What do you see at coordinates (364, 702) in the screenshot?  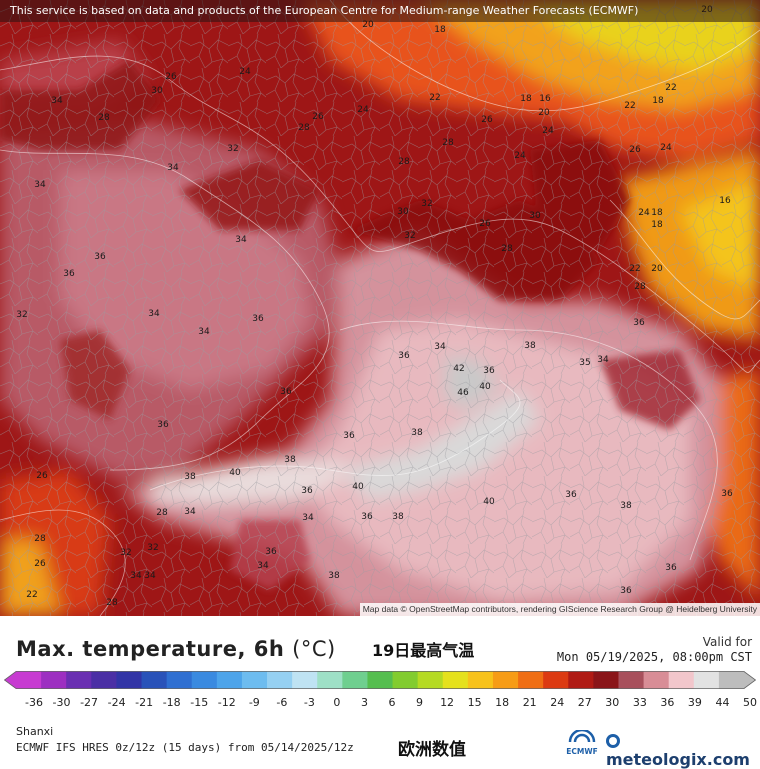 I see `colorbar-tick-label: 3` at bounding box center [364, 702].